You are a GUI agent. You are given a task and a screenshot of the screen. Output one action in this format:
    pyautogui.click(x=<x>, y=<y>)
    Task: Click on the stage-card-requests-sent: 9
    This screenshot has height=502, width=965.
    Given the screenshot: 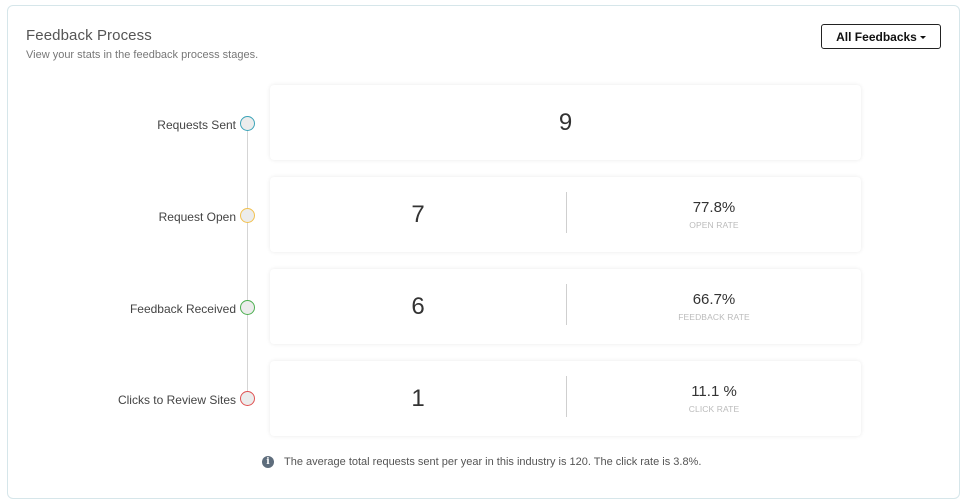 What is the action you would take?
    pyautogui.click(x=565, y=122)
    